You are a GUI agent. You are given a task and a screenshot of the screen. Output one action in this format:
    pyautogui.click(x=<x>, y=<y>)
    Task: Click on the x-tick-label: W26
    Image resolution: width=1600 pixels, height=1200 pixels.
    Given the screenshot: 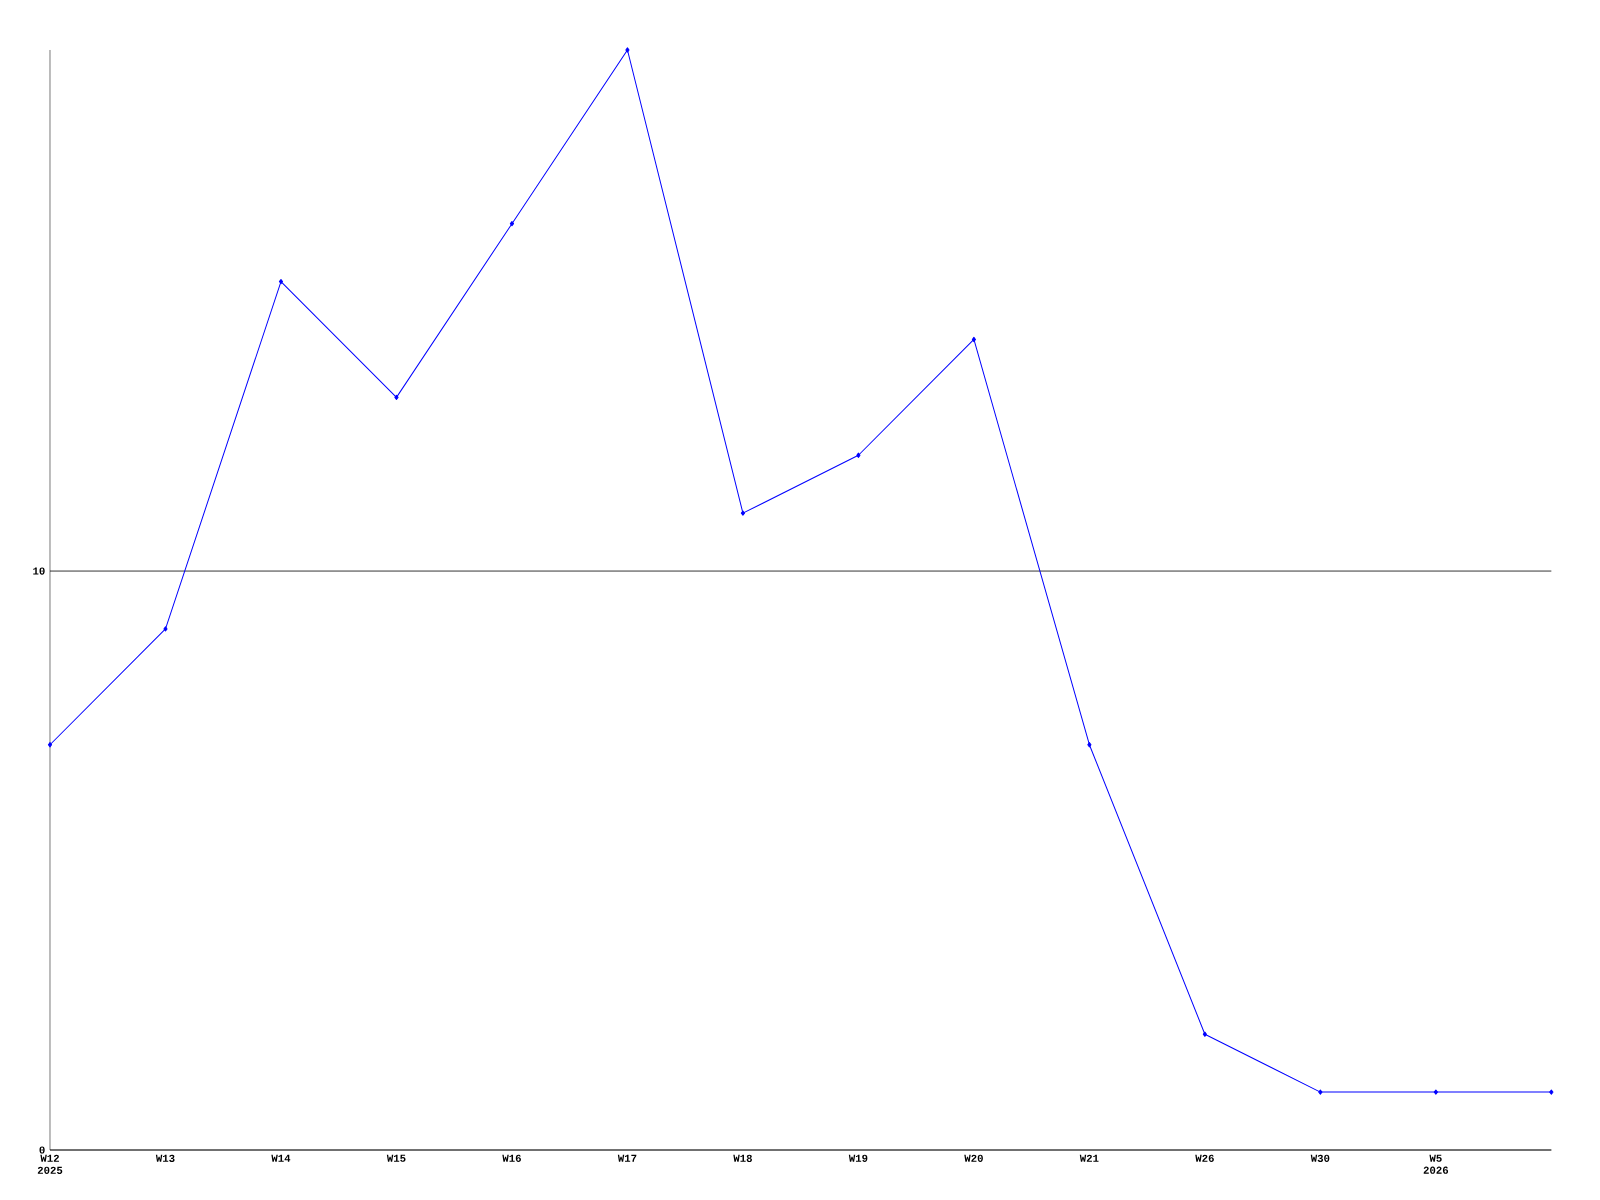 What is the action you would take?
    pyautogui.click(x=1204, y=1158)
    